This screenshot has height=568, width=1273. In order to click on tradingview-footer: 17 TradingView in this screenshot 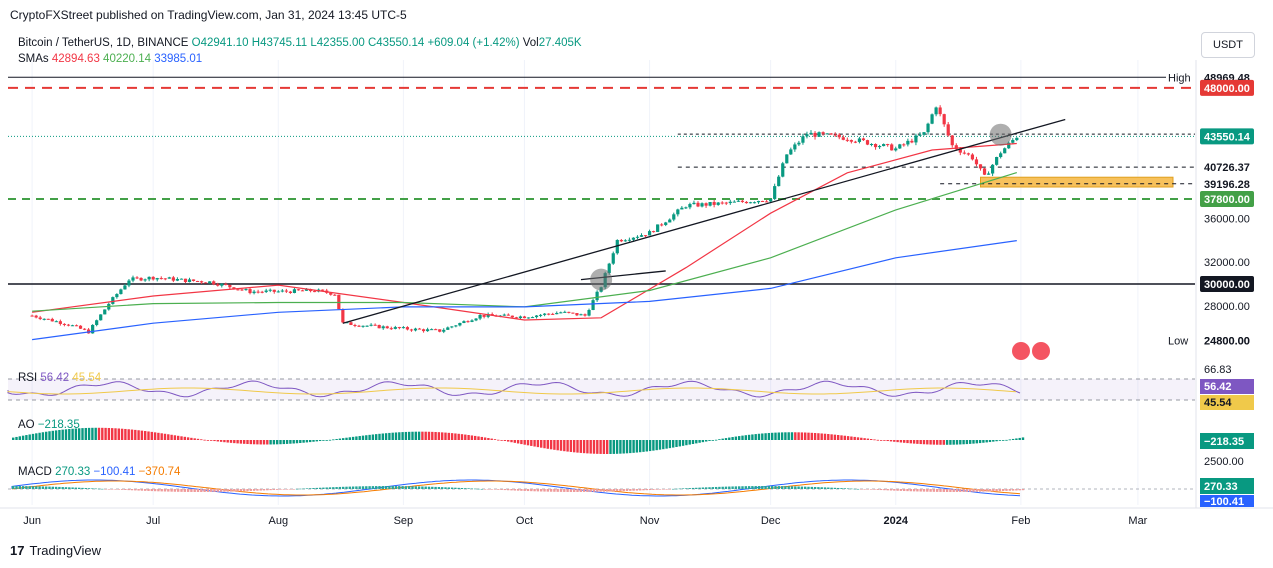, I will do `click(55, 550)`.